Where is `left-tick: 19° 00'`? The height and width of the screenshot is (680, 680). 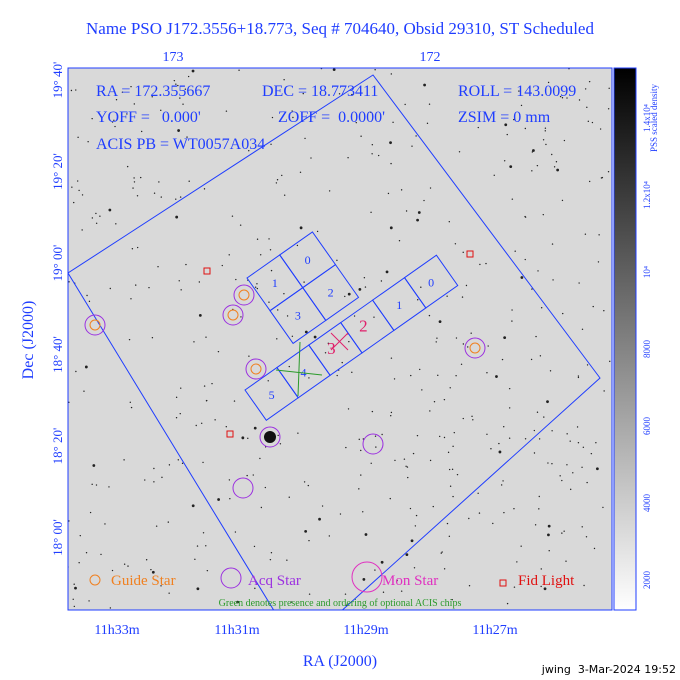 left-tick: 19° 00' is located at coordinates (57, 263).